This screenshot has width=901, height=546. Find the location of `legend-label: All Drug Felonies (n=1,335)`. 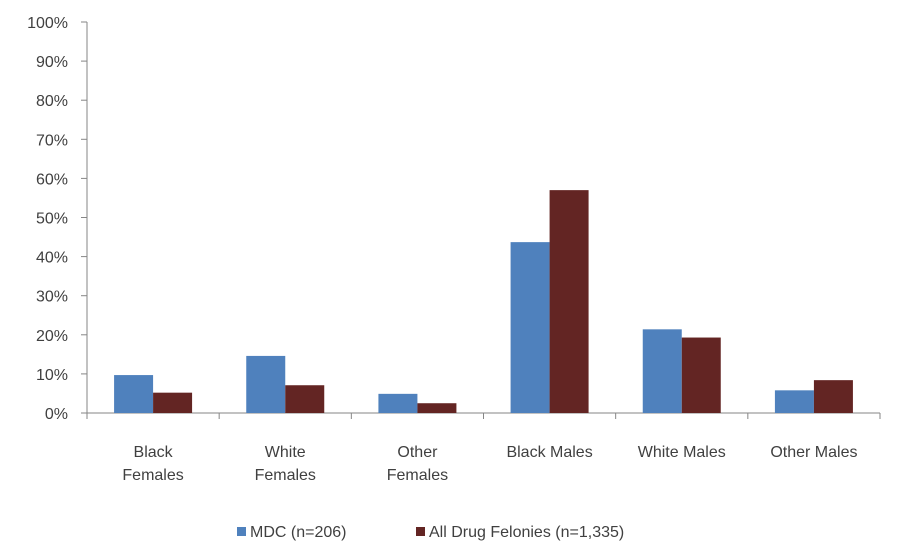

legend-label: All Drug Felonies (n=1,335) is located at coordinates (526, 532).